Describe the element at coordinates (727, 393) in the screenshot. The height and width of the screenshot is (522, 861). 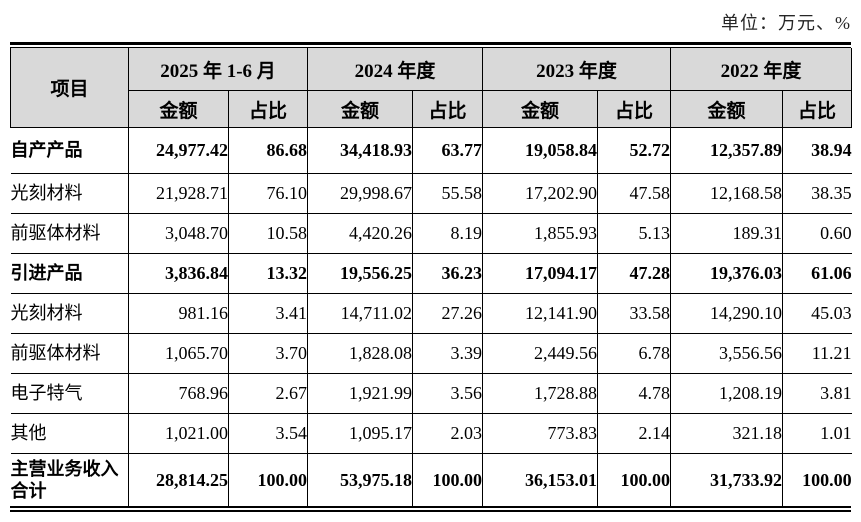
I see `amount-cell: 1,208.19` at that location.